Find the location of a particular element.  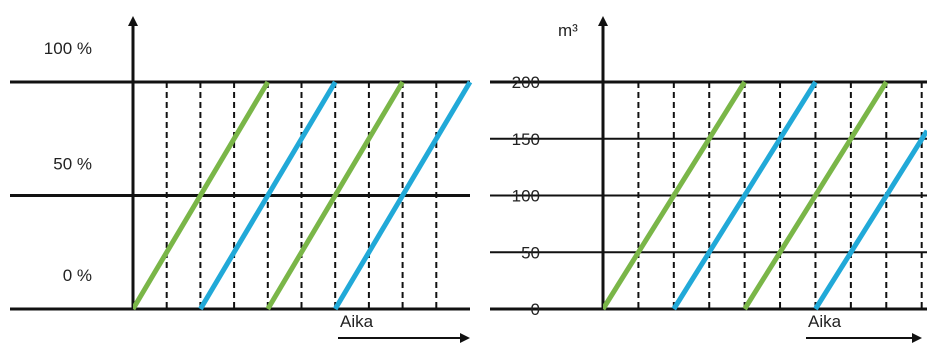

y-tick-label: 0 is located at coordinates (535, 309).